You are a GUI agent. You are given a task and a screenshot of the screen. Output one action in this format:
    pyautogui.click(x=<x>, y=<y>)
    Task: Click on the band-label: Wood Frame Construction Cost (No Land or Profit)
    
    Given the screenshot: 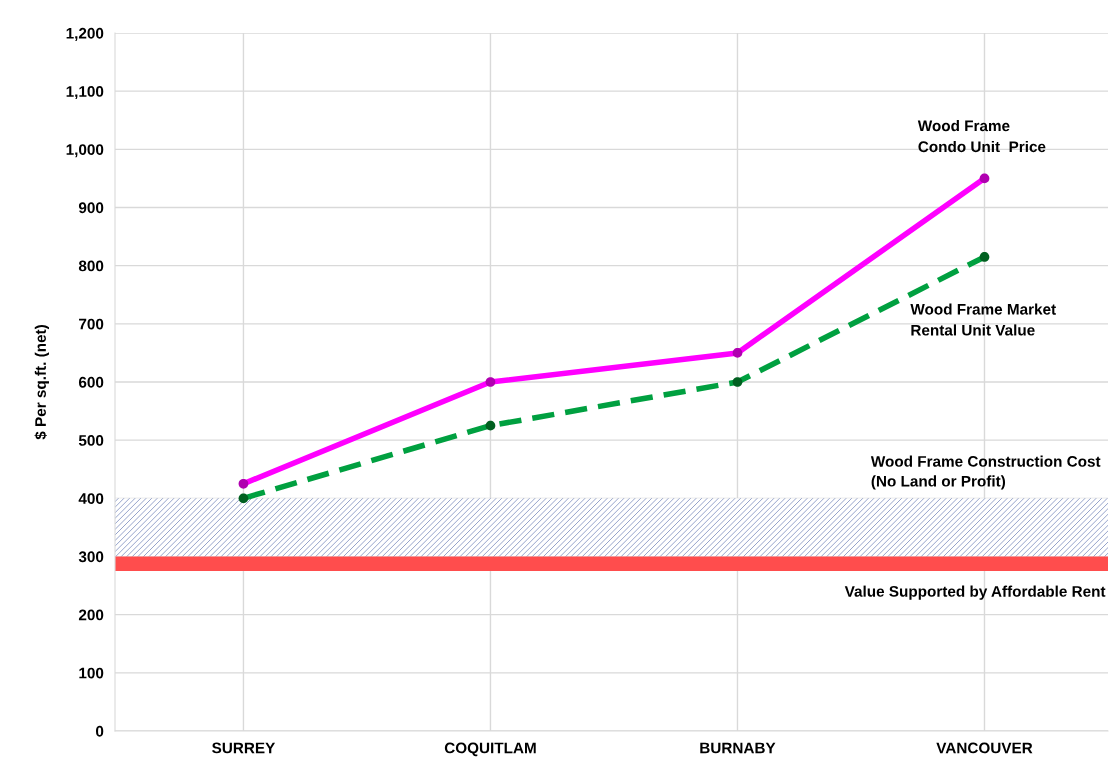 What is the action you would take?
    pyautogui.click(x=985, y=472)
    